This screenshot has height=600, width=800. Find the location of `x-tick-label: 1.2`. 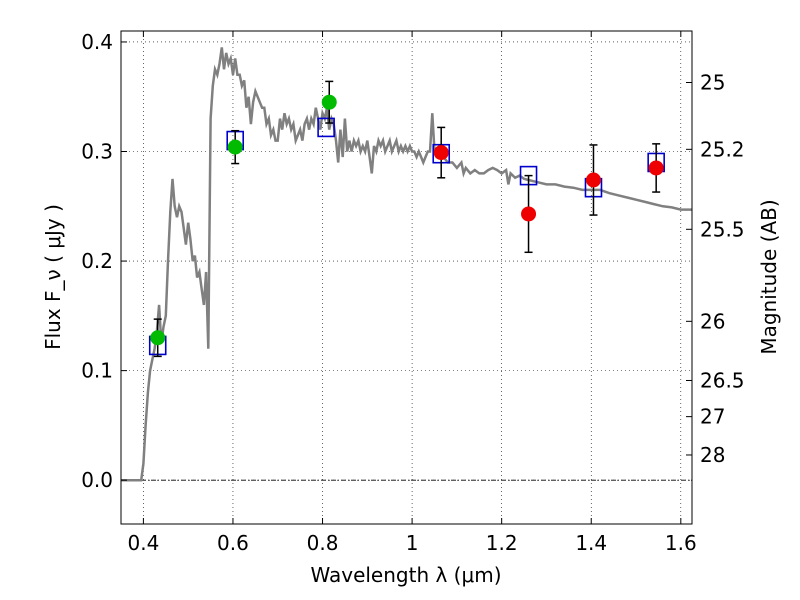

x-tick-label: 1.2 is located at coordinates (502, 543).